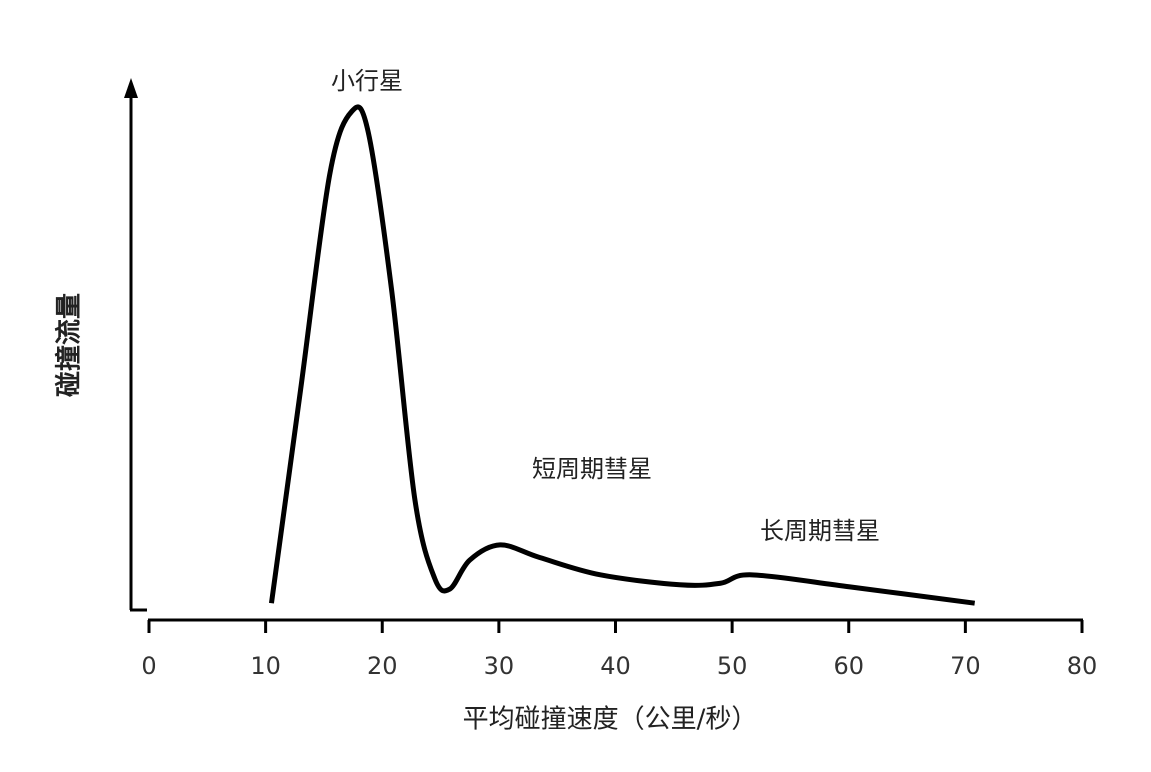 The height and width of the screenshot is (772, 1151). I want to click on x-tick-label: 50, so click(732, 666).